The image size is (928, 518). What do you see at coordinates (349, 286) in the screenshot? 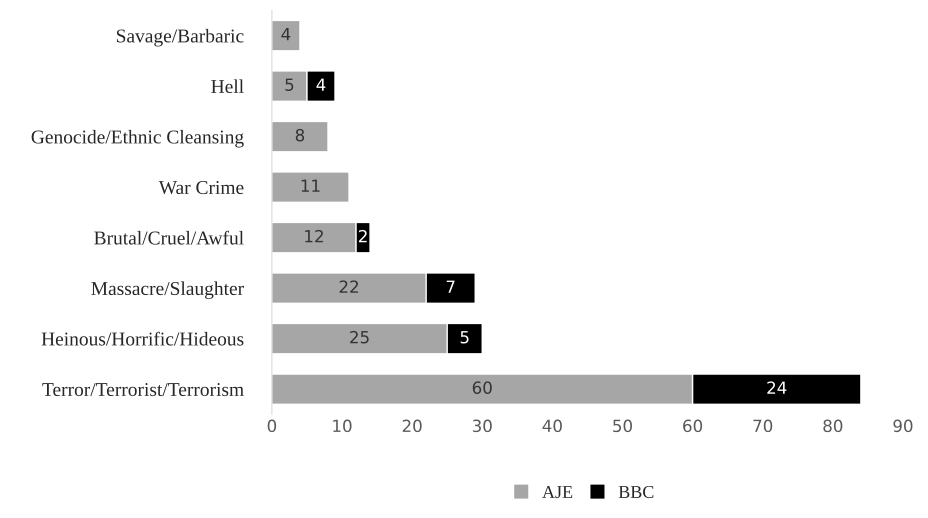
I see `data-label: 22` at bounding box center [349, 286].